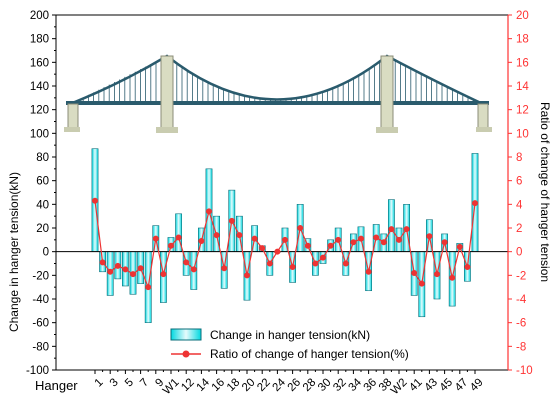 The image size is (550, 419). I want to click on right-tick-label: 10, so click(522, 134).